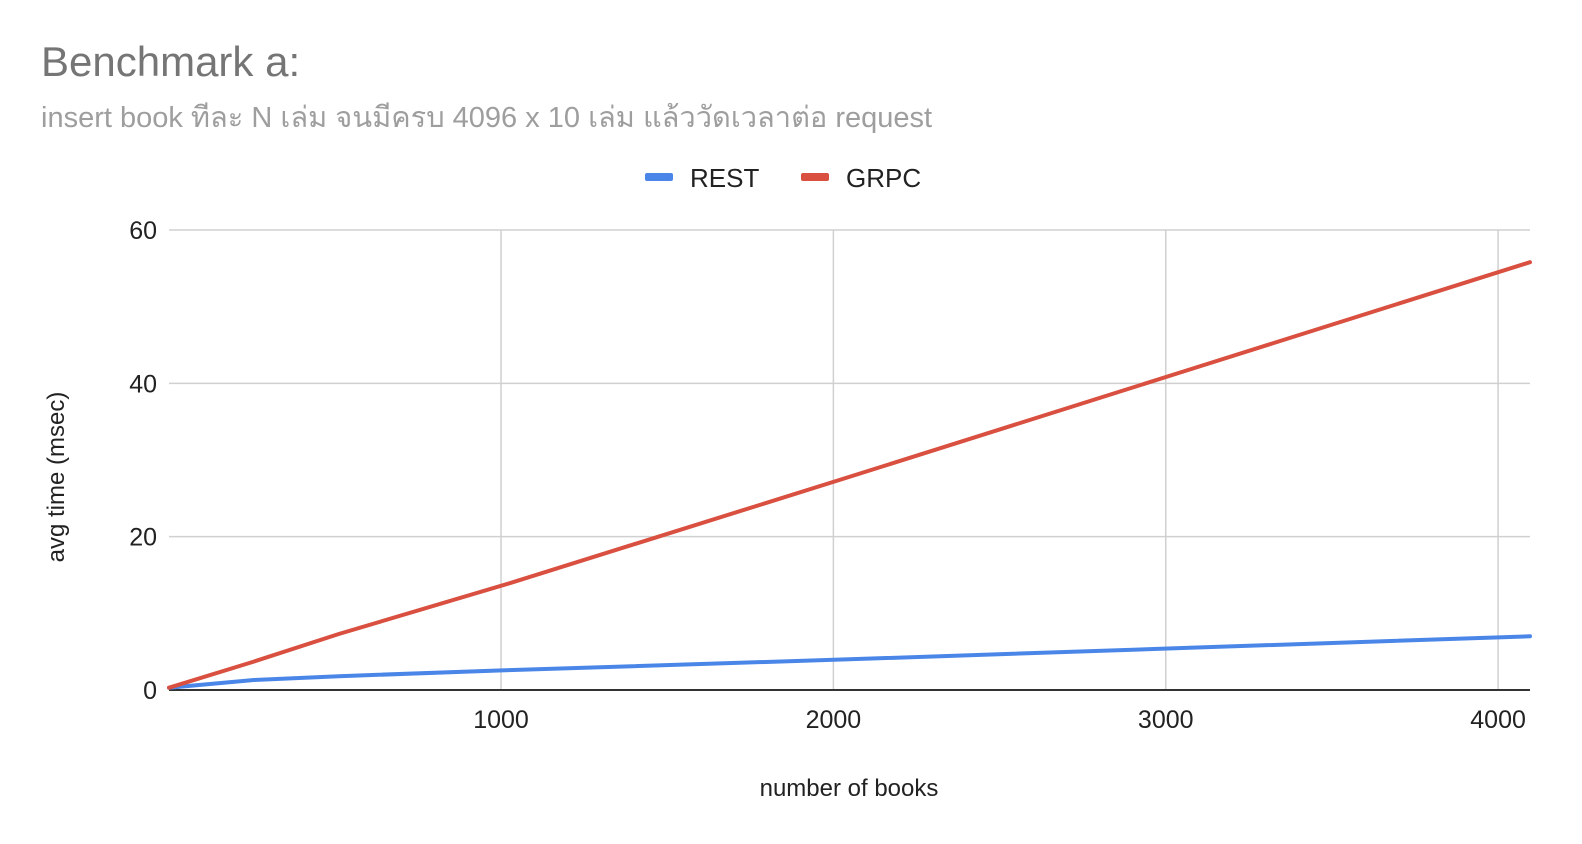 The image size is (1582, 844). Describe the element at coordinates (501, 720) in the screenshot. I see `x-tick-label: 1000` at that location.